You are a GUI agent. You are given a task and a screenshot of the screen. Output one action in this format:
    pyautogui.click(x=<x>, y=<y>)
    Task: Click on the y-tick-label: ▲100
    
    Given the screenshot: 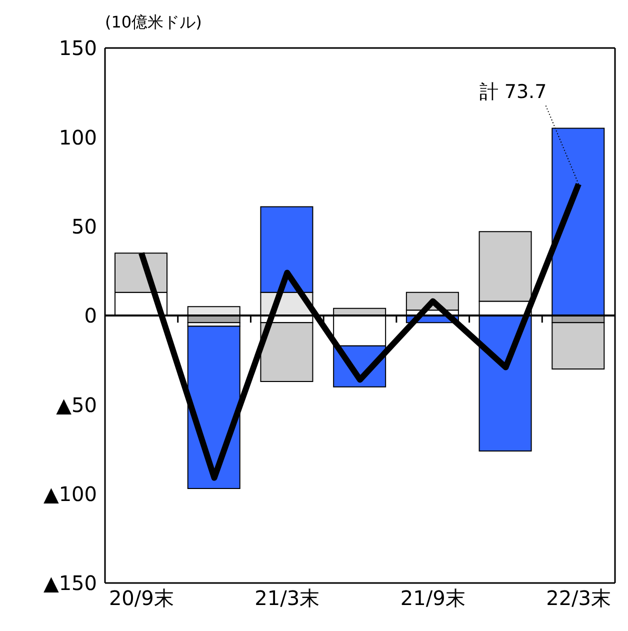 What is the action you would take?
    pyautogui.click(x=70, y=494)
    